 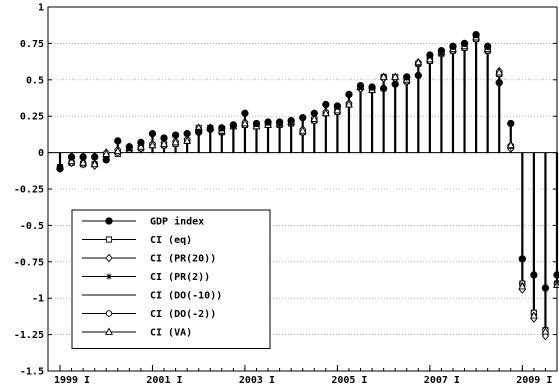 I want to click on legend-box, so click(x=171, y=279).